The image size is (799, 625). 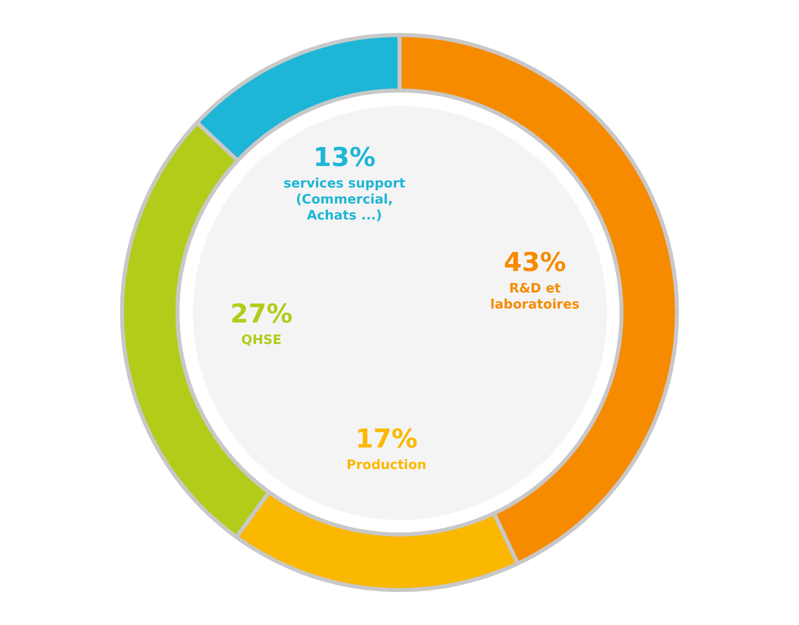 I want to click on slice-label: R&D et laboratoires, so click(x=535, y=297).